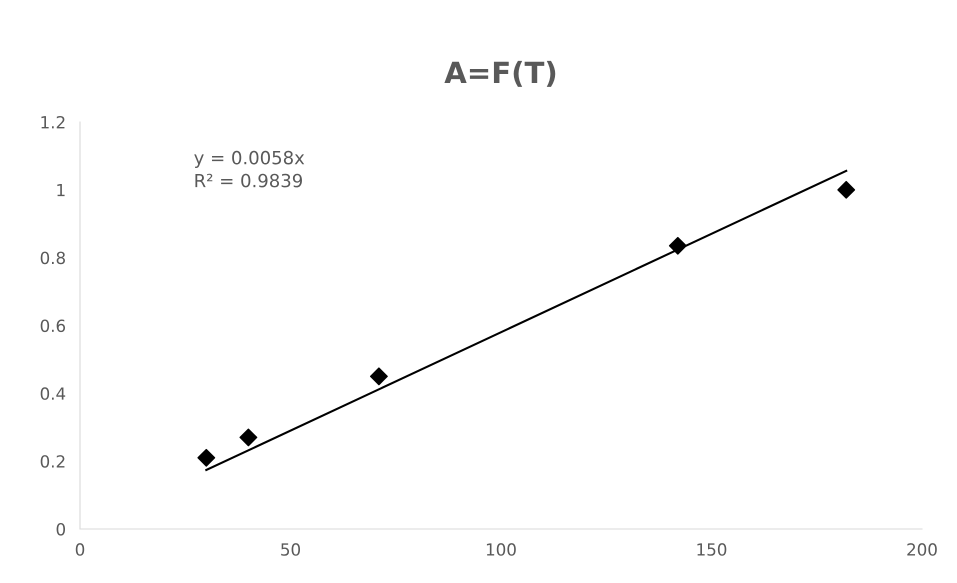 The height and width of the screenshot is (583, 957). Describe the element at coordinates (290, 549) in the screenshot. I see `x-tick-label: 50` at that location.